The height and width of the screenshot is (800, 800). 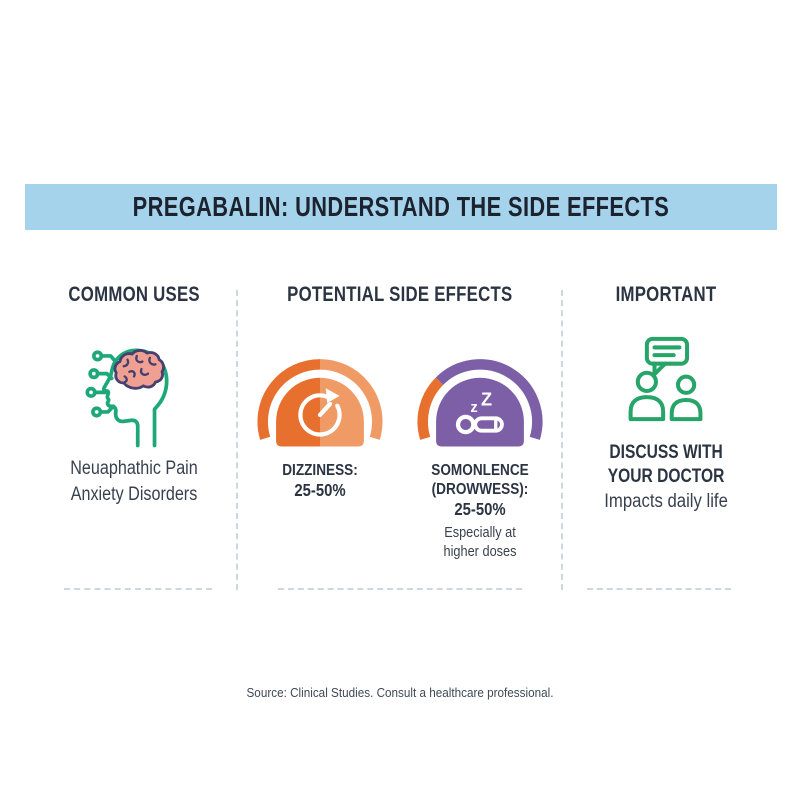 I want to click on dizziness-gauge: DIZZINESS: 25-50%, so click(x=320, y=456).